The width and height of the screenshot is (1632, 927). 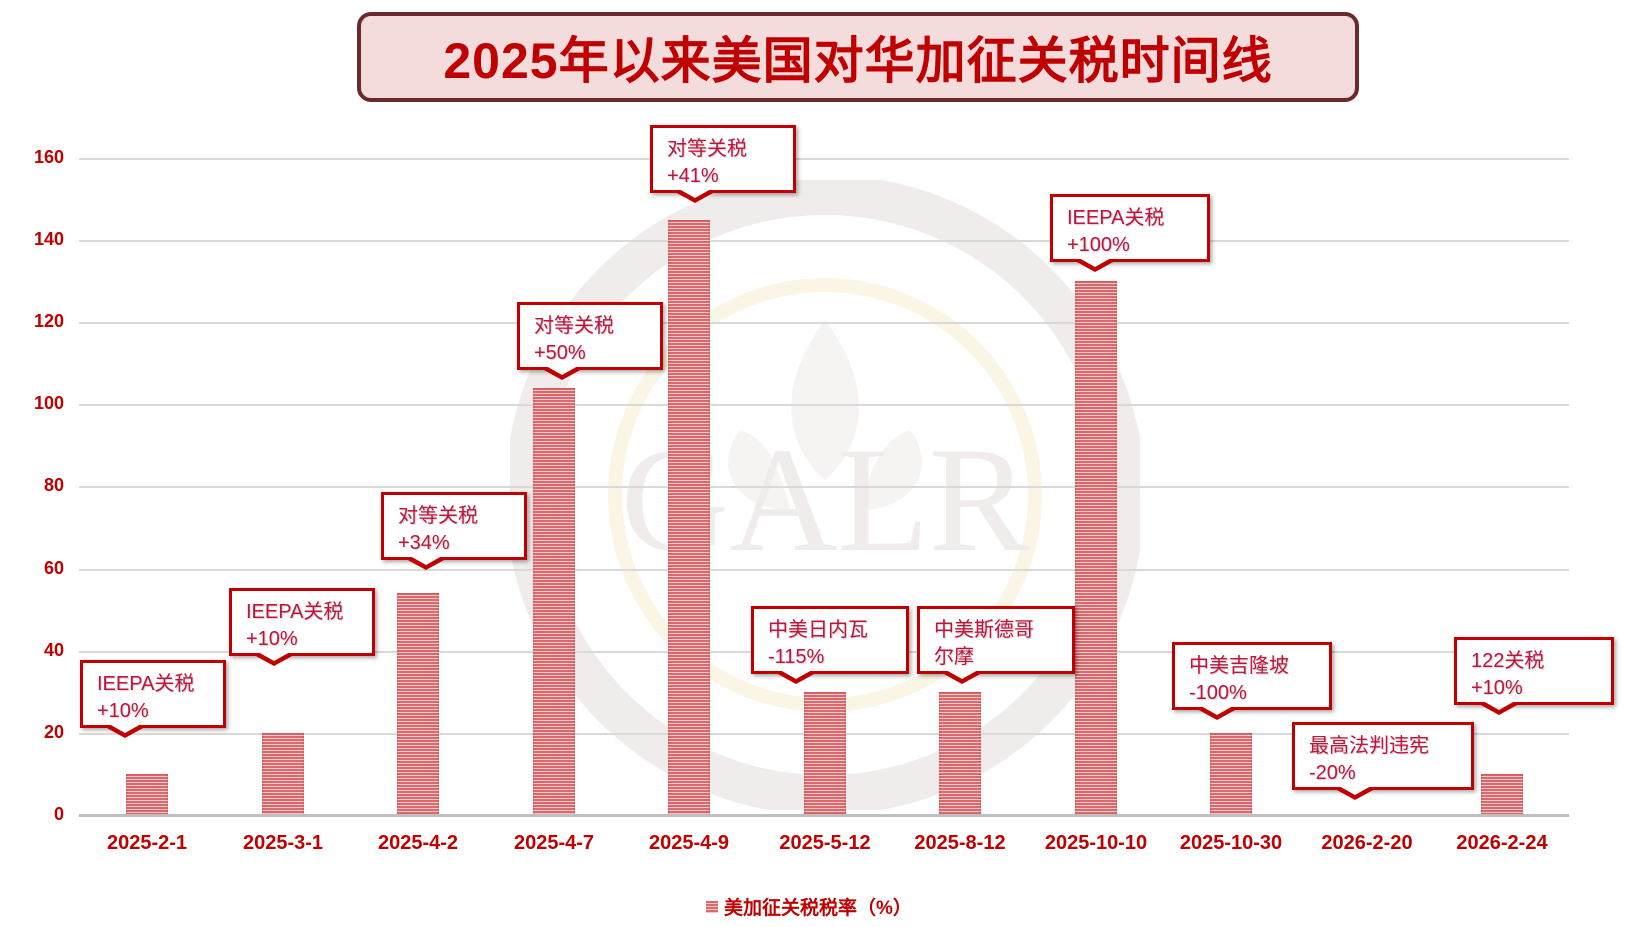 What do you see at coordinates (1502, 843) in the screenshot?
I see `x-tick: 2026-2-24` at bounding box center [1502, 843].